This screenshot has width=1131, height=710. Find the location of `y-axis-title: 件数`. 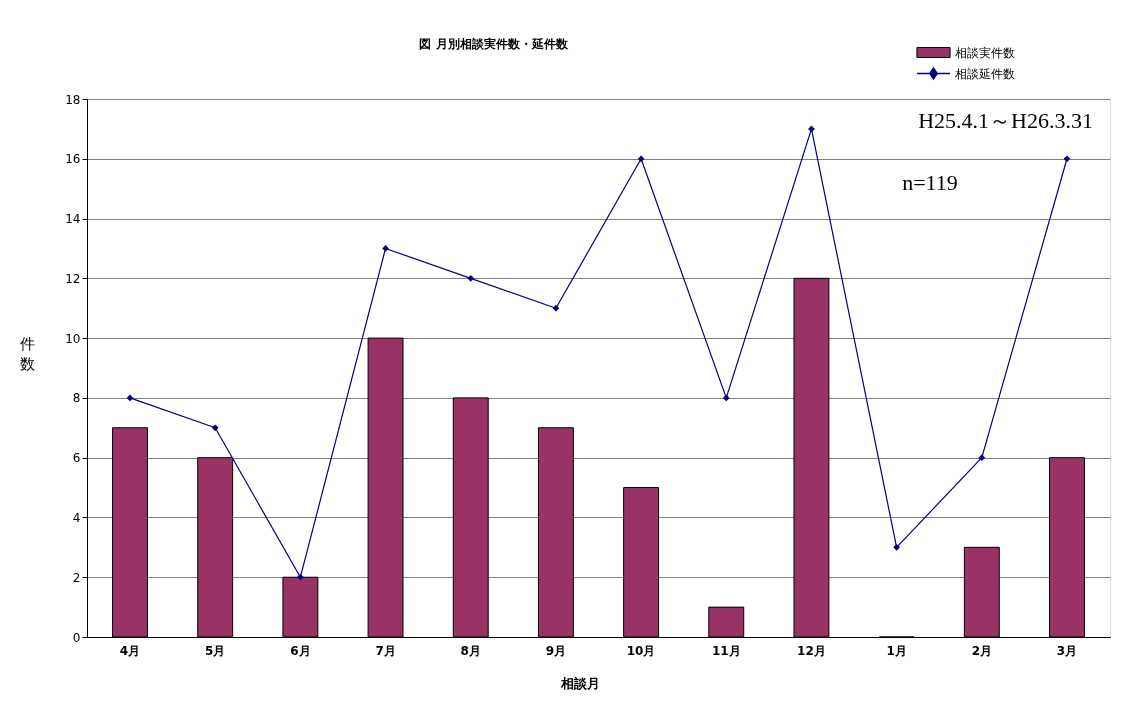

y-axis-title: 件数 is located at coordinates (27, 353).